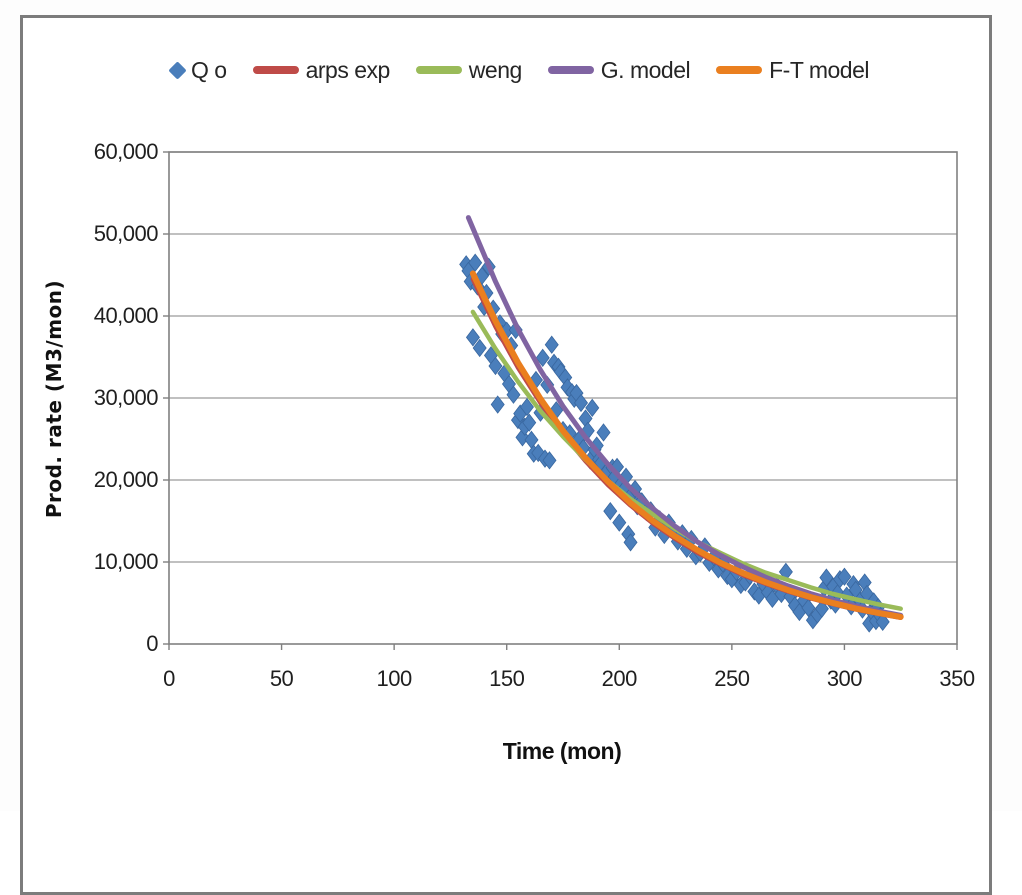  Describe the element at coordinates (169, 678) in the screenshot. I see `x-tick-label: 0` at that location.